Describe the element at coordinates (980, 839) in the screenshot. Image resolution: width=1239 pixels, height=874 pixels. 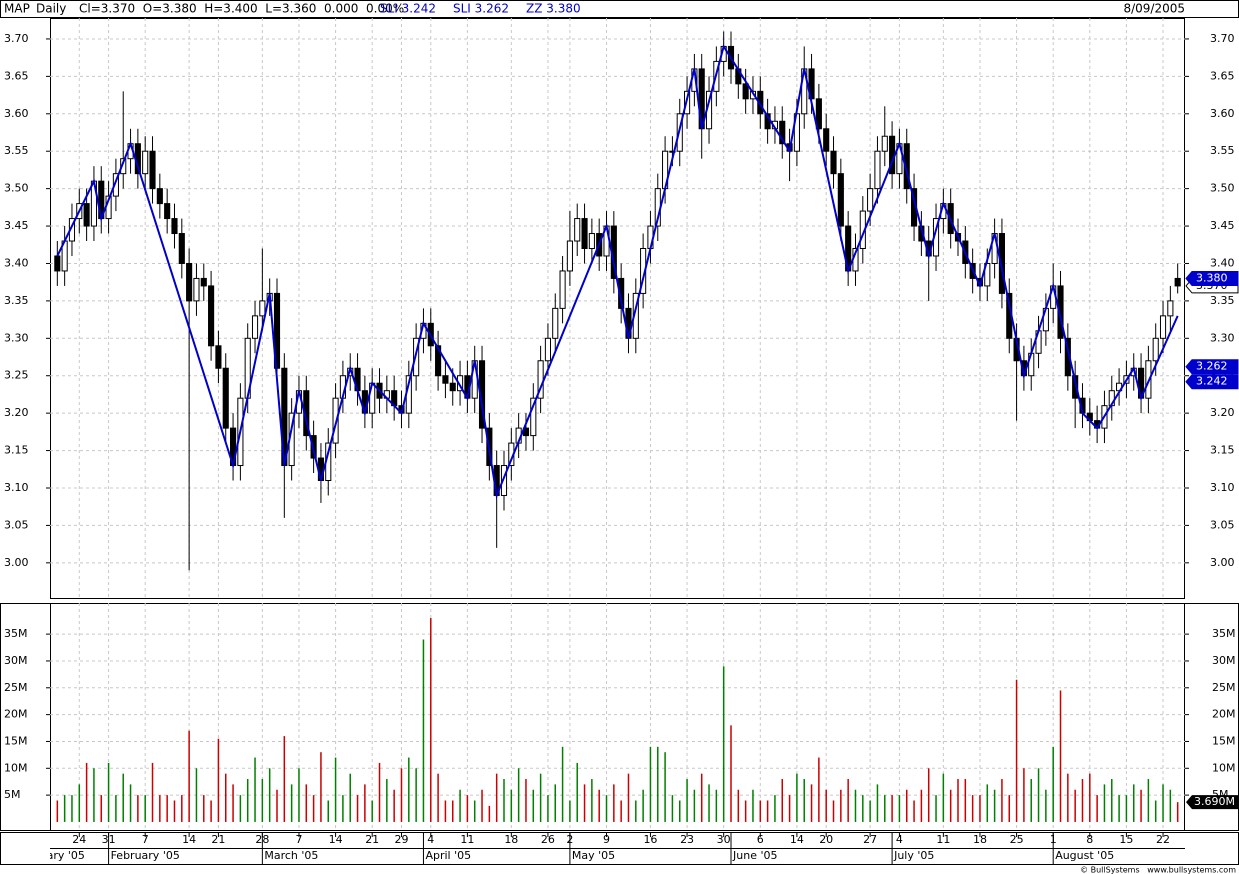
I see `x-tick-label: 18` at that location.